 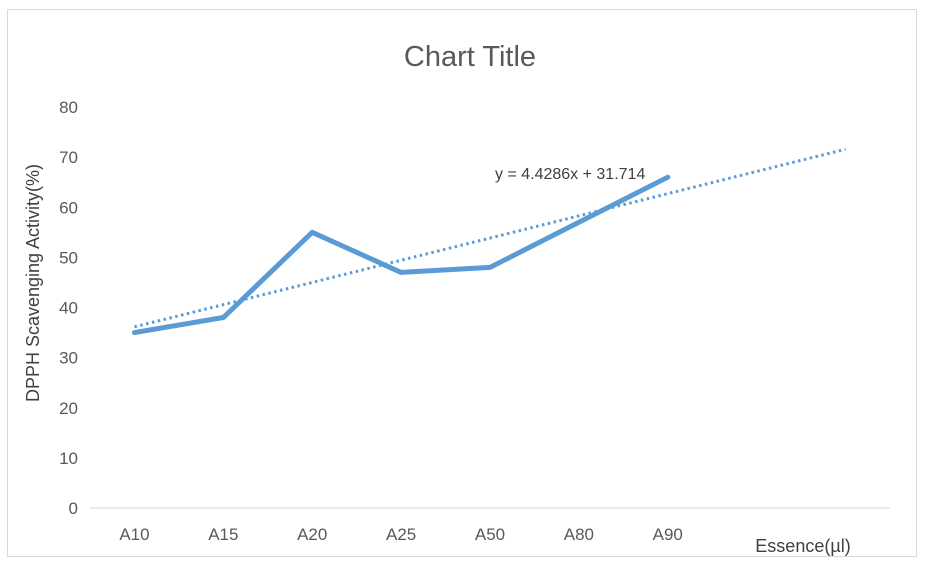 I want to click on x-tick-label: A90, so click(x=668, y=534).